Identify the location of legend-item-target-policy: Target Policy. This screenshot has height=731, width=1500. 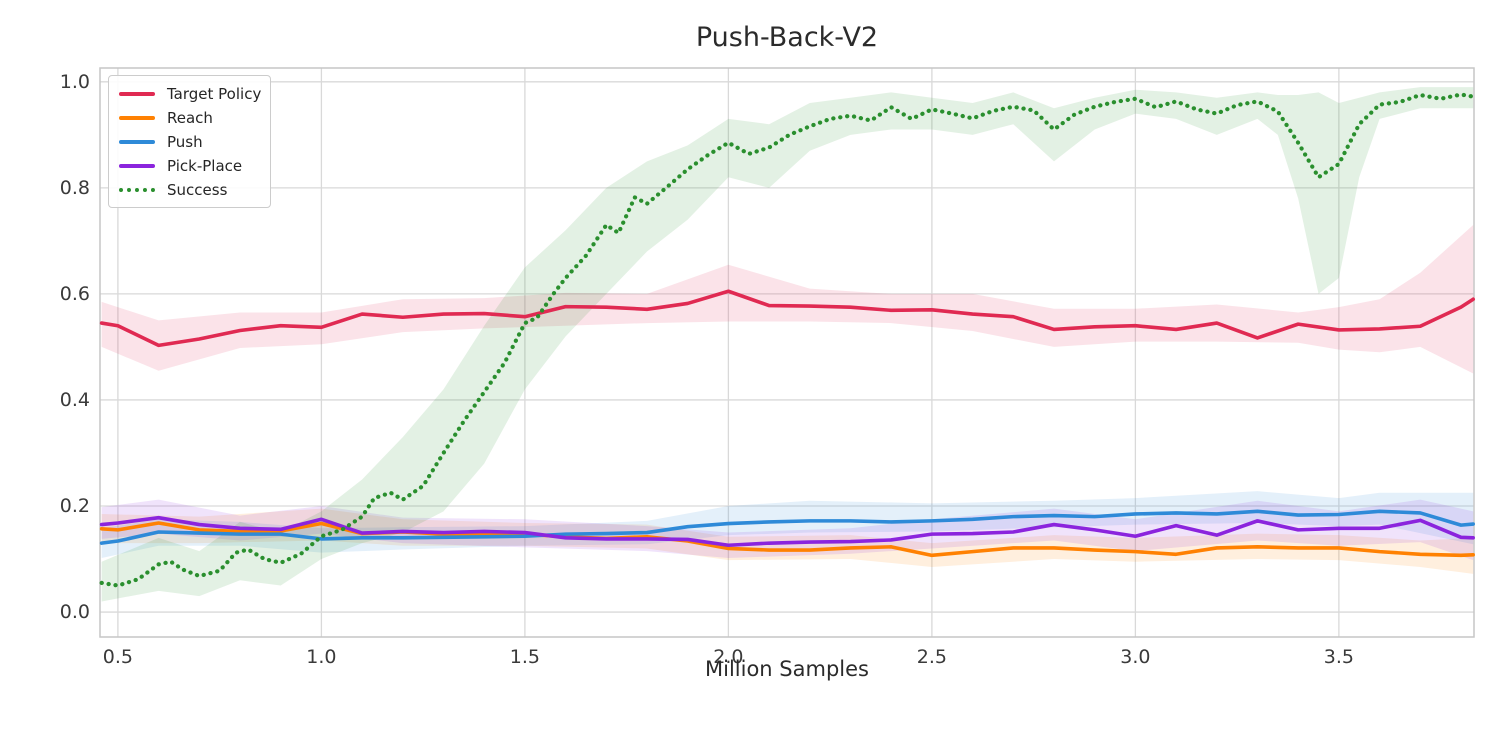
(190, 93).